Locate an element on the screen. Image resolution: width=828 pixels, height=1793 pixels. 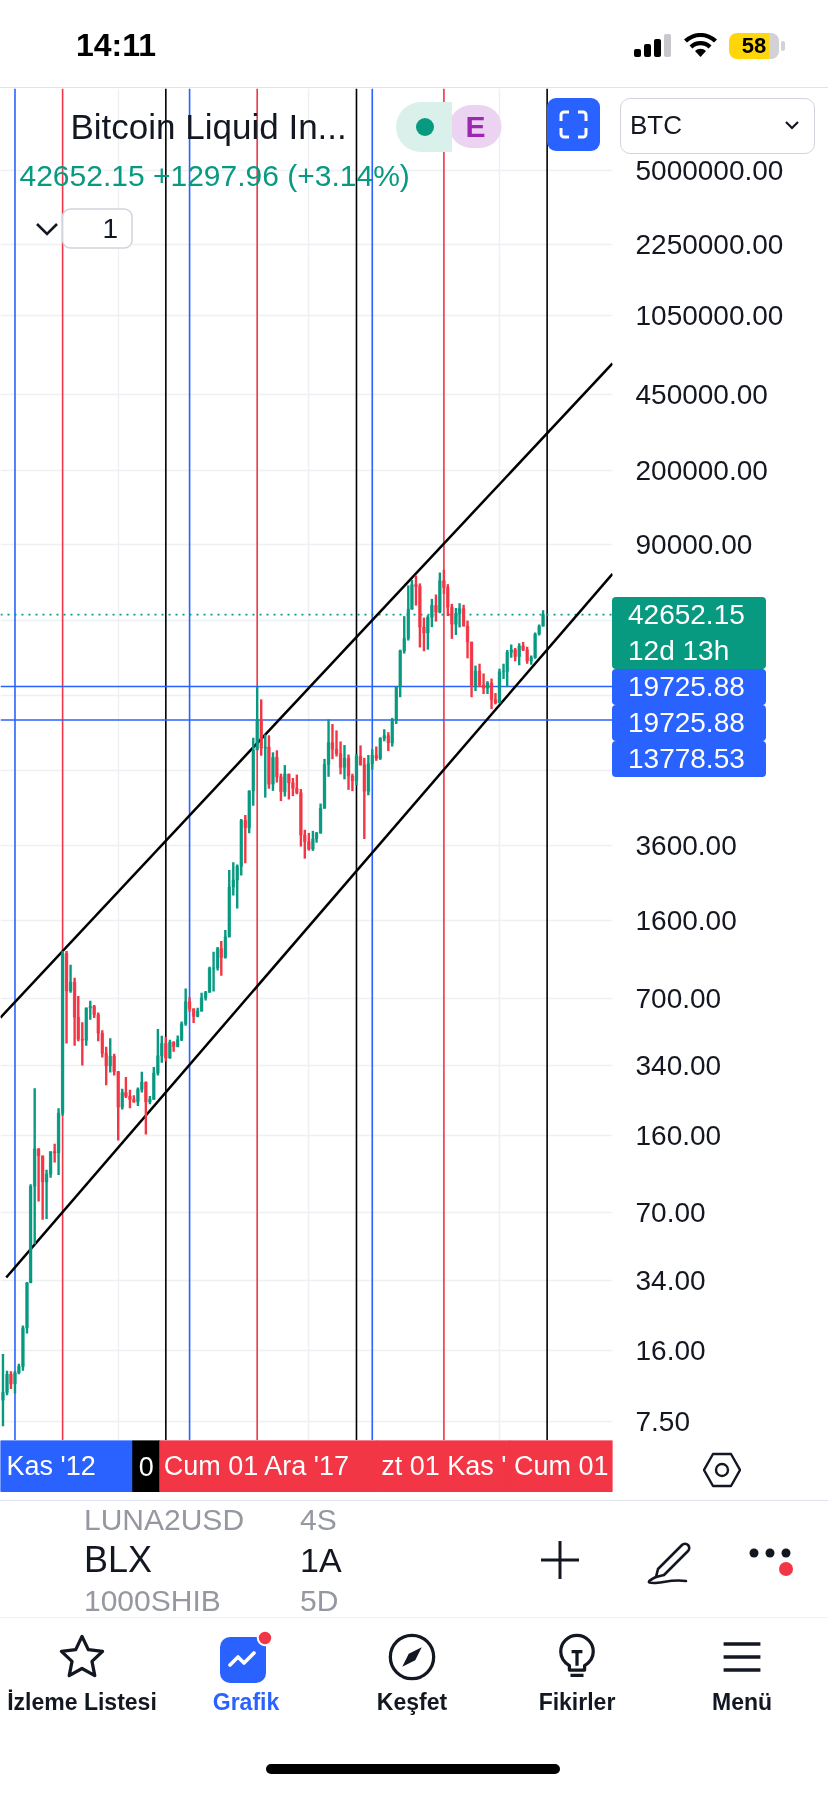
y-tick-label: 70.00 is located at coordinates (670, 1213).